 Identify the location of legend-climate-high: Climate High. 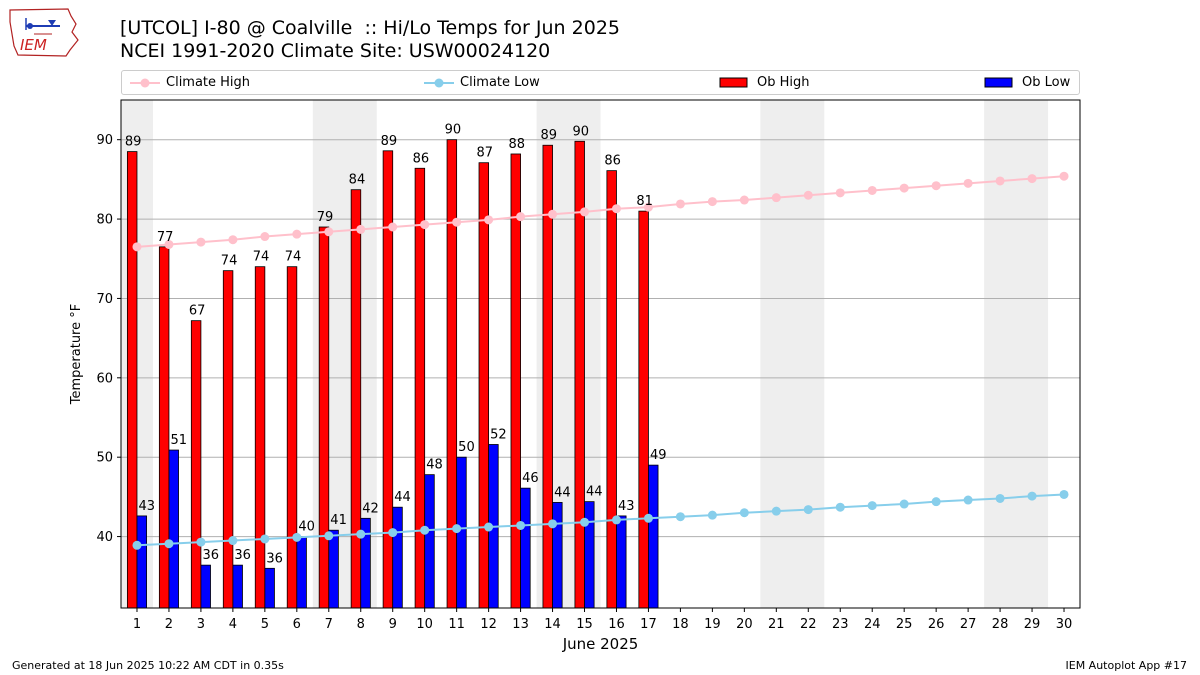
(190, 82).